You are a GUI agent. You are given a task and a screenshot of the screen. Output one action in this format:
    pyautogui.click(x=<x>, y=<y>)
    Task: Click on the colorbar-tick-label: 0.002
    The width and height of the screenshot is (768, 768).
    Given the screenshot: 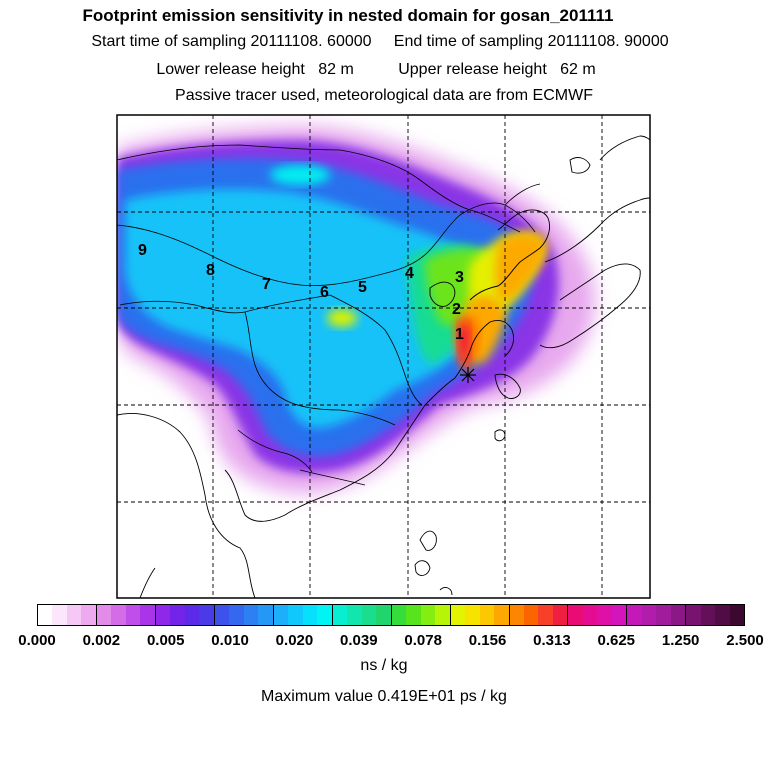 What is the action you would take?
    pyautogui.click(x=101, y=640)
    